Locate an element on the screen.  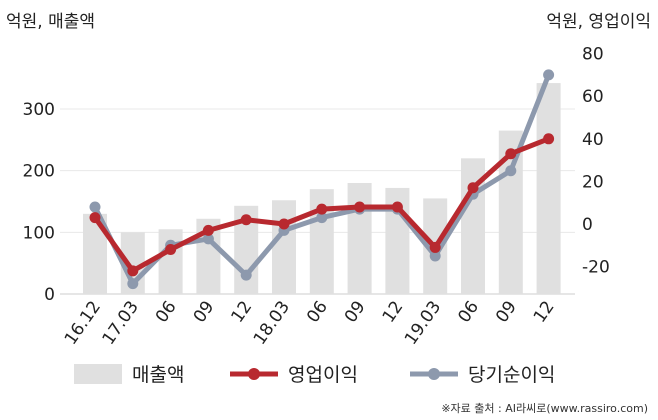
legend-label: 영업이익 is located at coordinates (323, 375).